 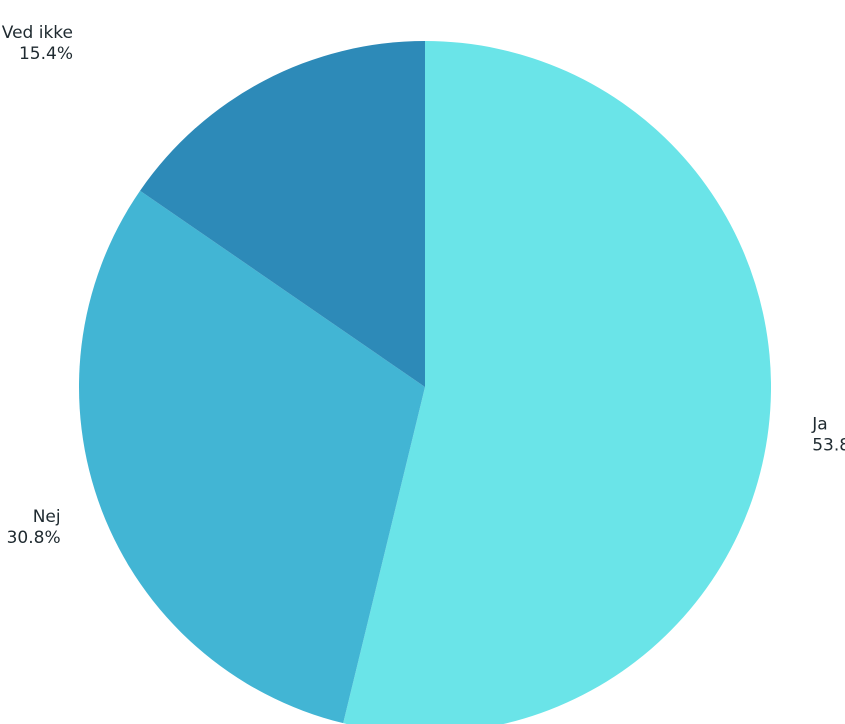 What do you see at coordinates (47, 517) in the screenshot?
I see `slice-category-label: Nej` at bounding box center [47, 517].